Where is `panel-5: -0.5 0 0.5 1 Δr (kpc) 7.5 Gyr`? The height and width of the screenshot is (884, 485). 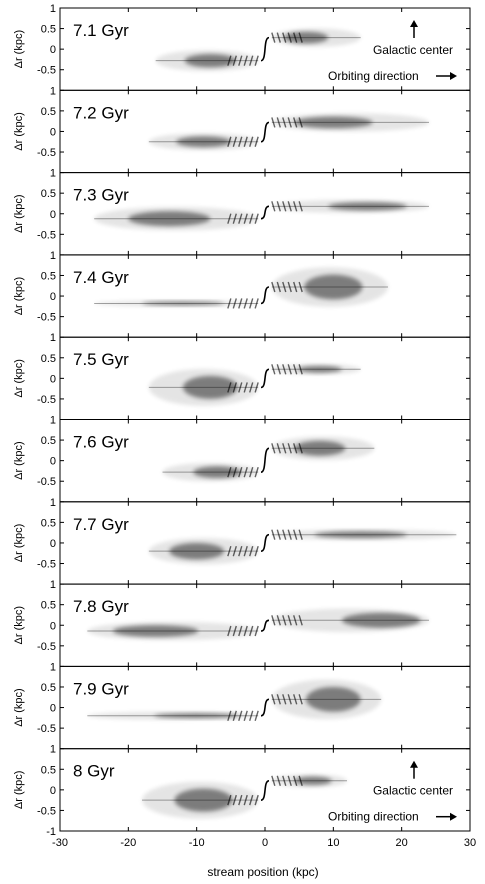 panel-5: -0.5 0 0.5 1 Δr (kpc) 7.5 Gyr is located at coordinates (242, 376).